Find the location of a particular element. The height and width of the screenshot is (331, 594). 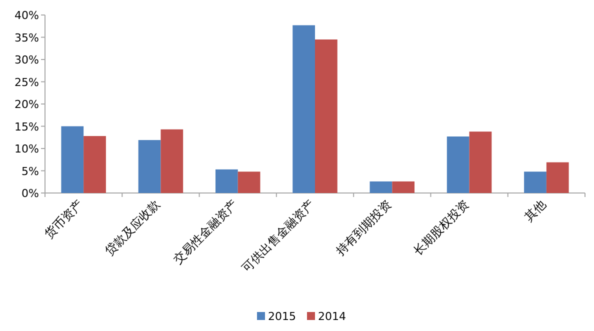

y-tick-label: 40% is located at coordinates (26, 15).